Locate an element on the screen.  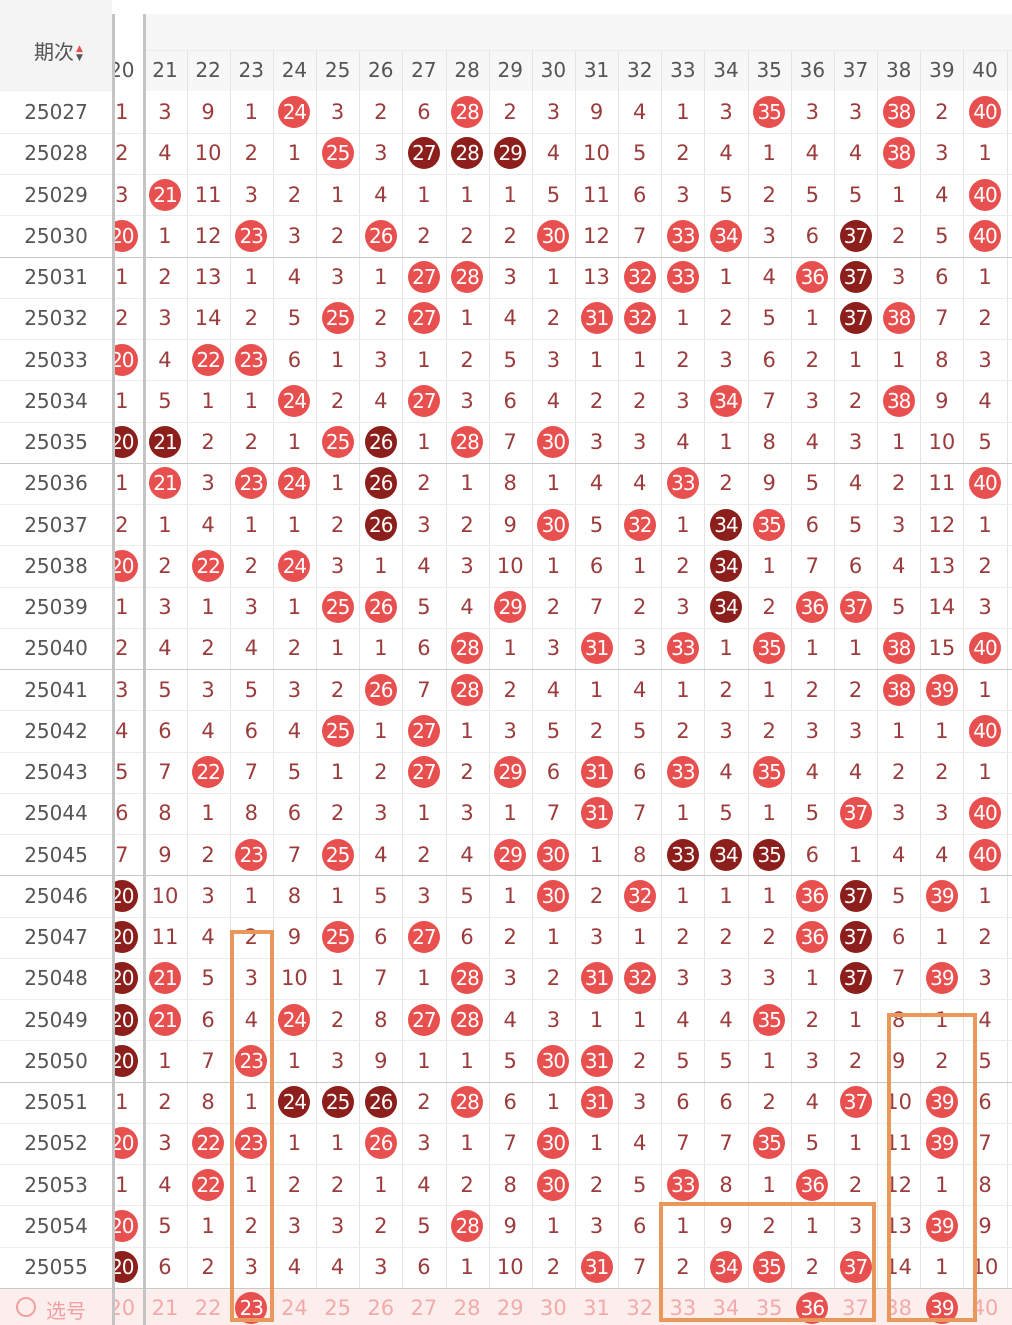
number-ball: 24 is located at coordinates (294, 483).